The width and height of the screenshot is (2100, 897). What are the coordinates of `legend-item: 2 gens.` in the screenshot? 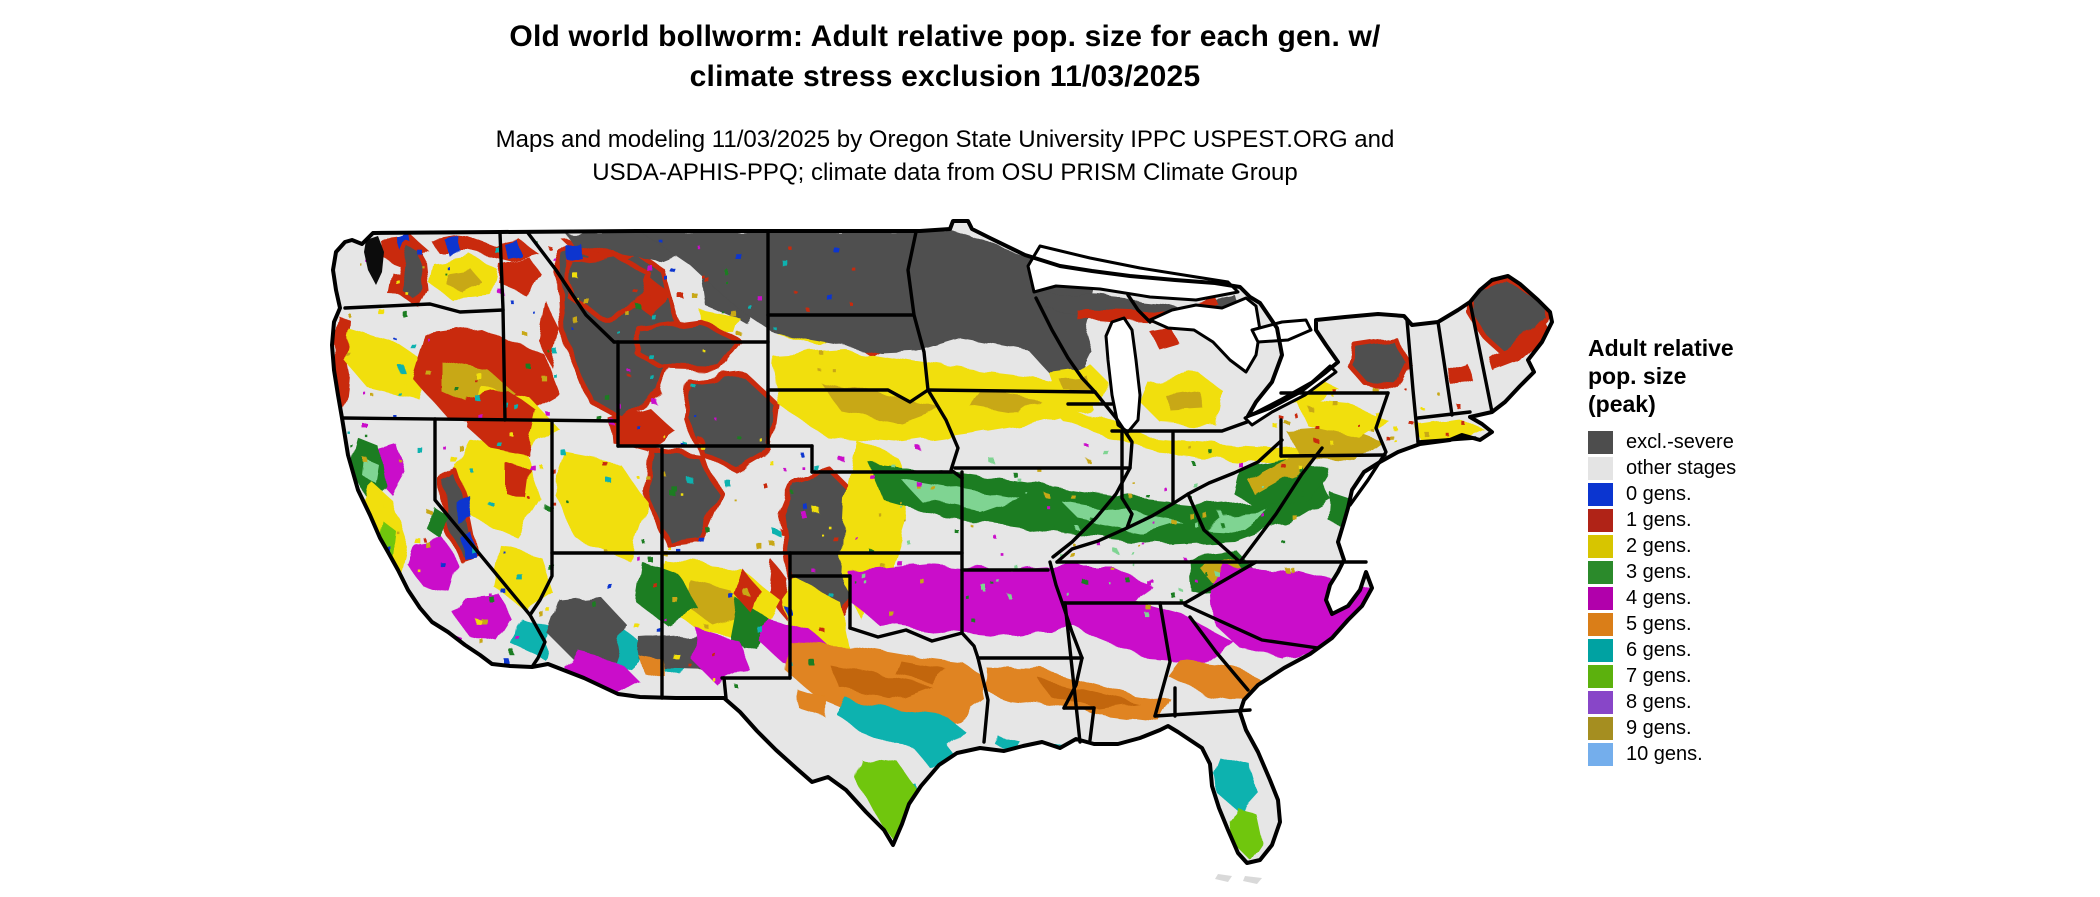 It's located at (1738, 546).